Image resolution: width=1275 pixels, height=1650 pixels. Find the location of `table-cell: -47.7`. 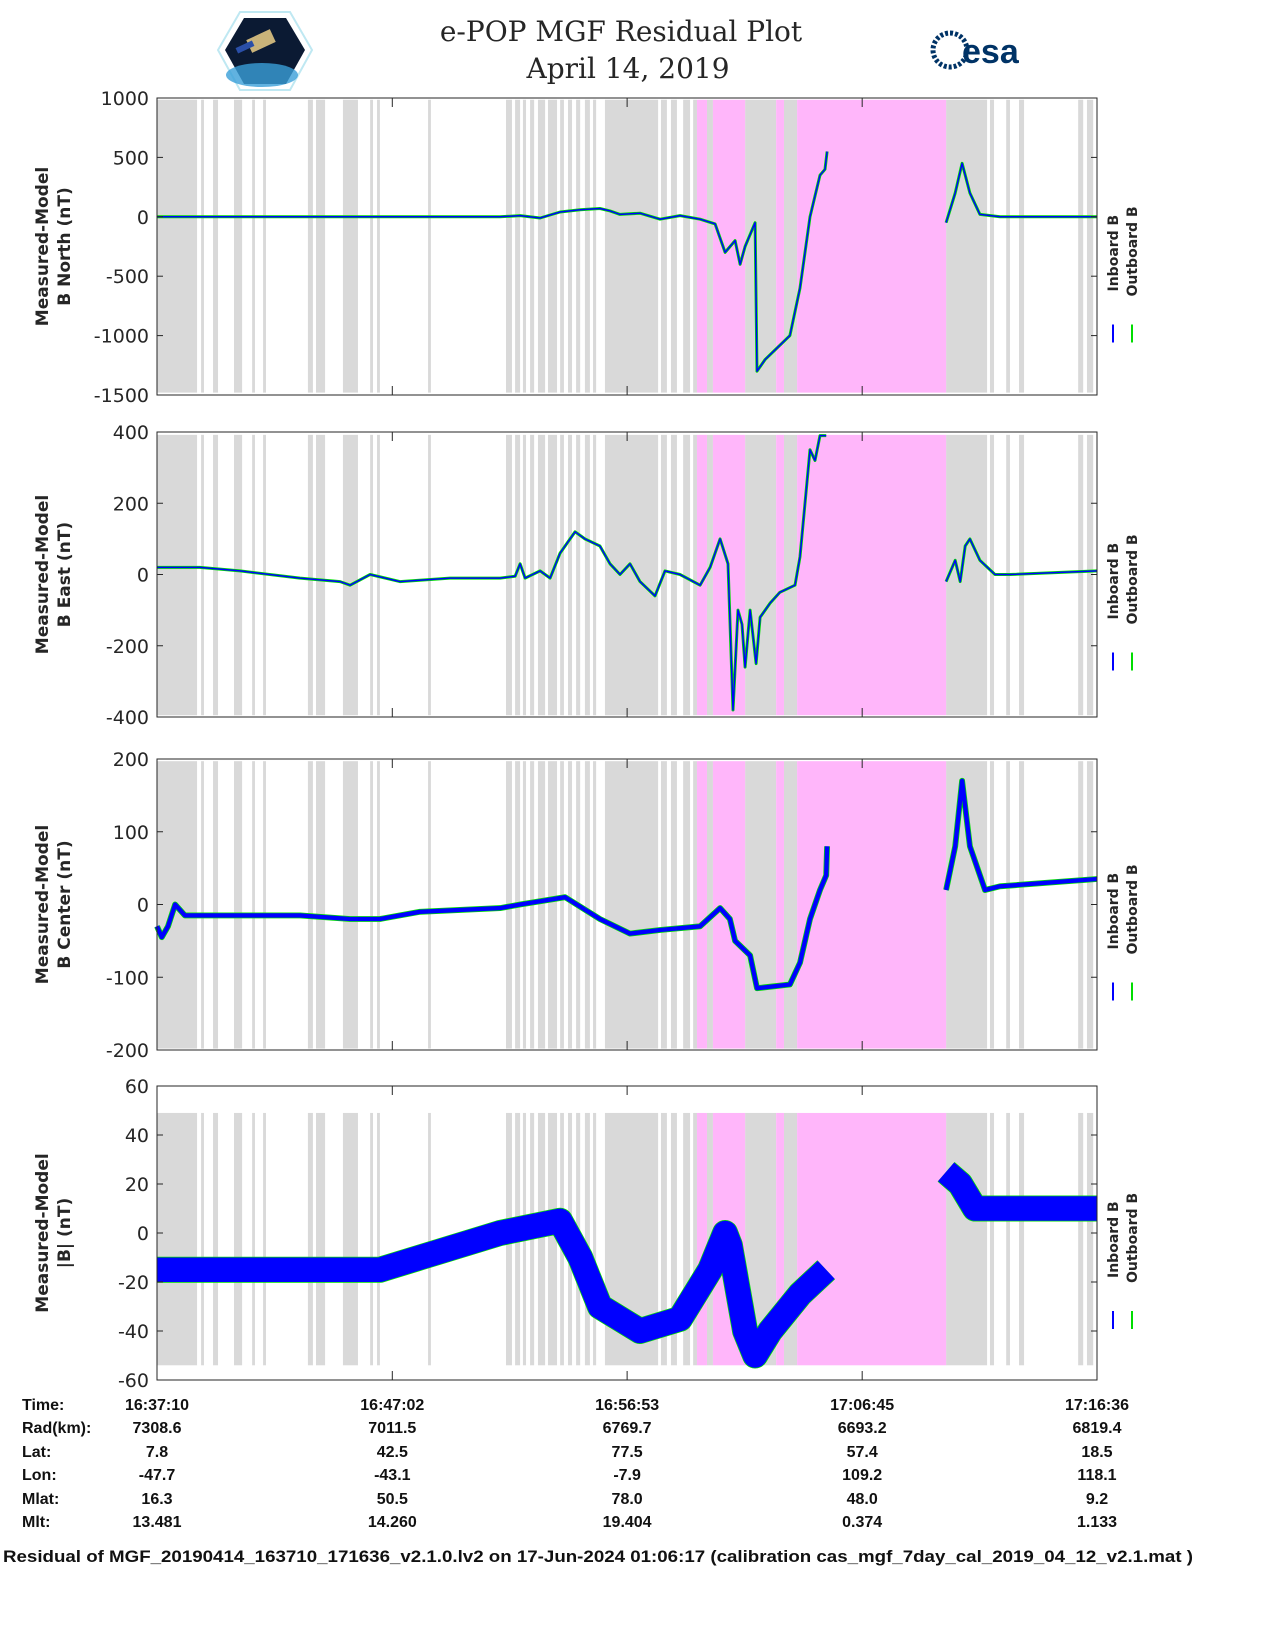

table-cell: -47.7 is located at coordinates (157, 1475).